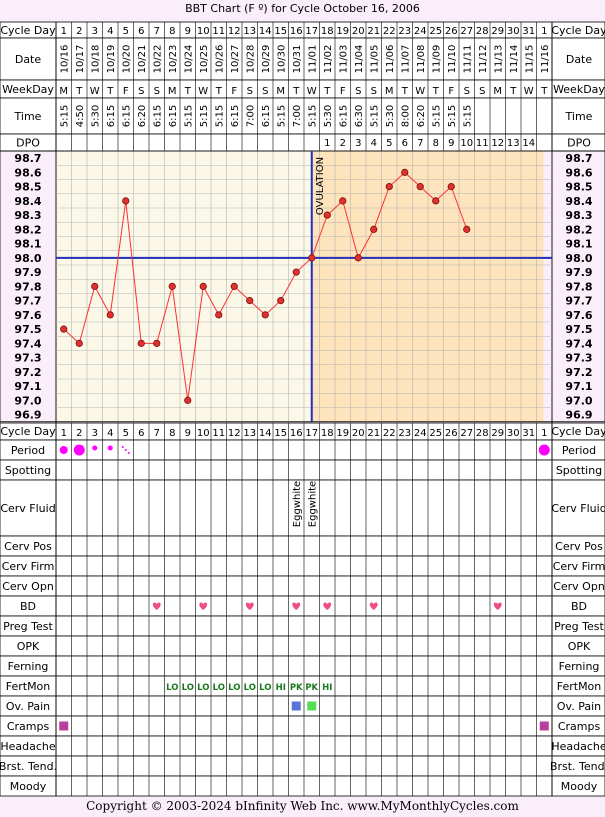  I want to click on date-label: 10/29, so click(266, 59).